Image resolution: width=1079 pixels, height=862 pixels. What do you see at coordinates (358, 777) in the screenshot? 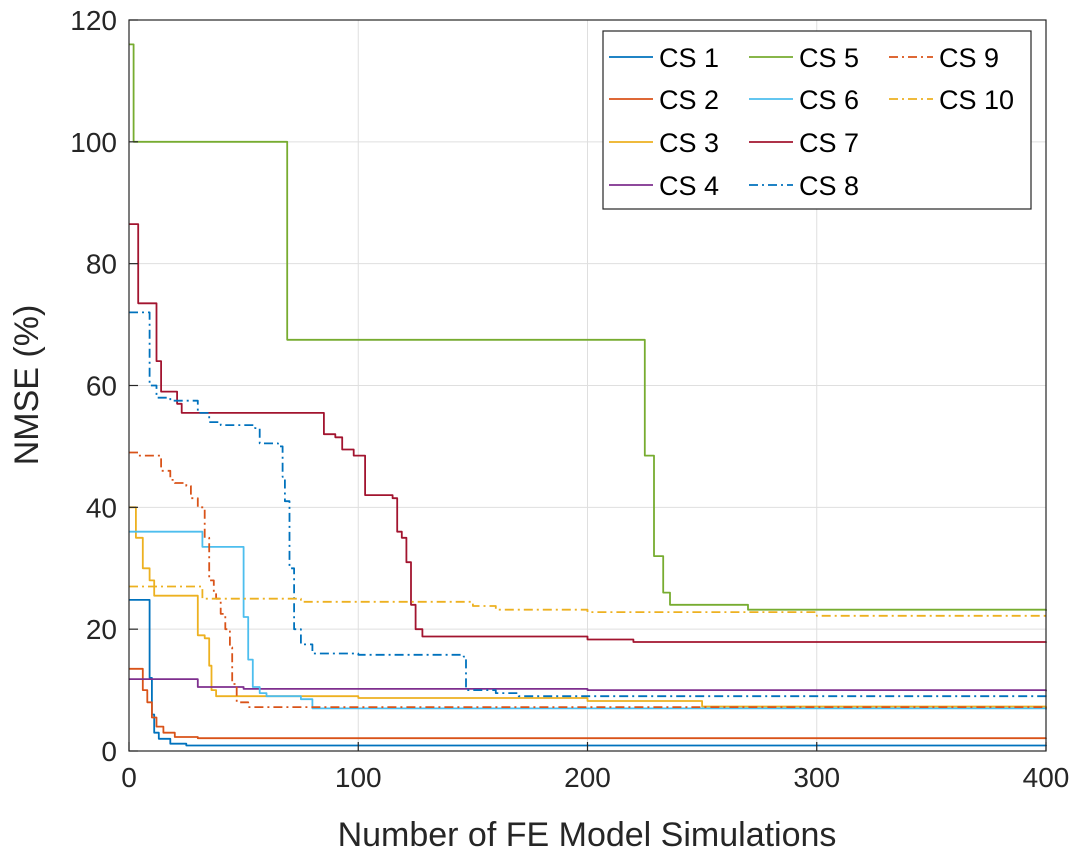
I see `x-tick-label: 100` at bounding box center [358, 777].